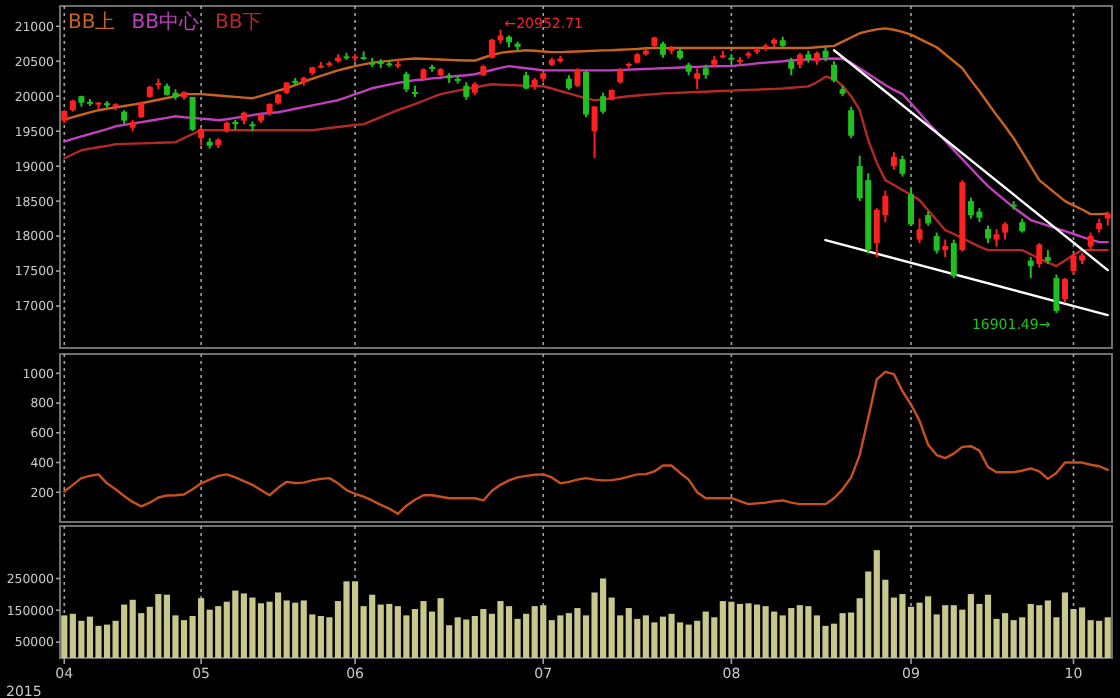 The width and height of the screenshot is (1120, 698). I want to click on text: BB下, so click(238, 23).